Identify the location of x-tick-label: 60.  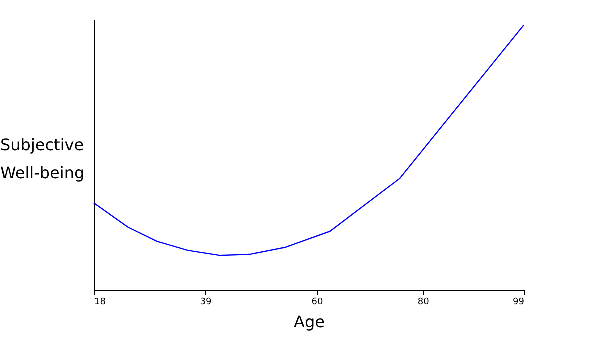
(318, 303).